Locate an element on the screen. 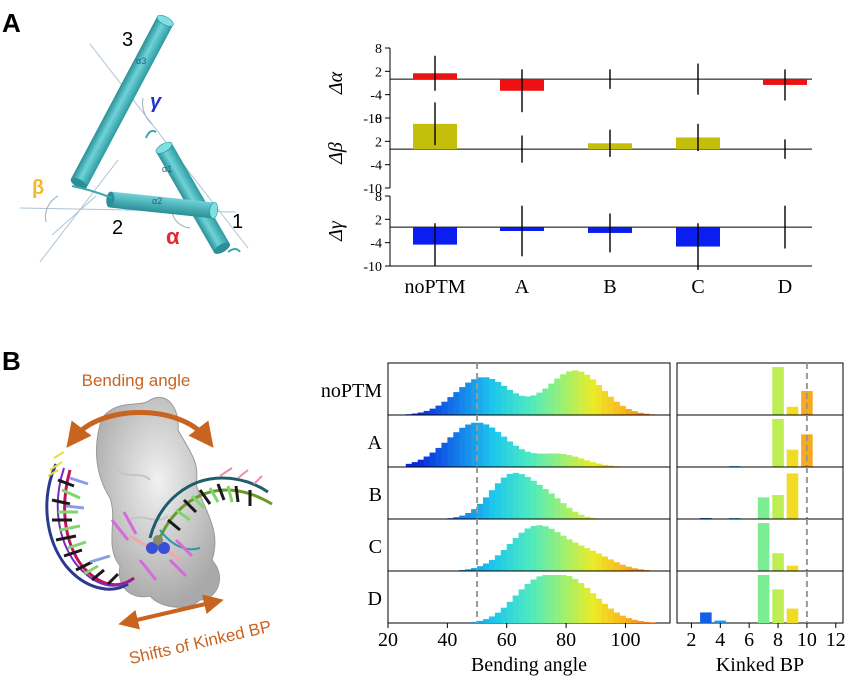  x-tick-label: 80 is located at coordinates (566, 640).